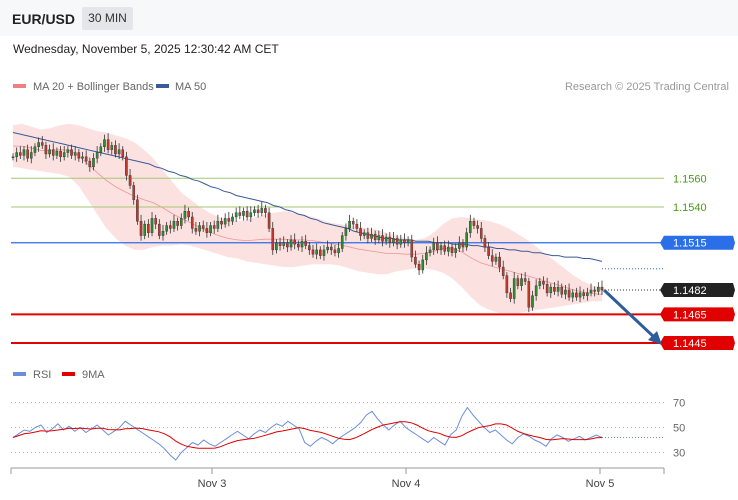 This screenshot has height=500, width=738. I want to click on chart-header: EUR/USD 30 MIN, so click(369, 18).